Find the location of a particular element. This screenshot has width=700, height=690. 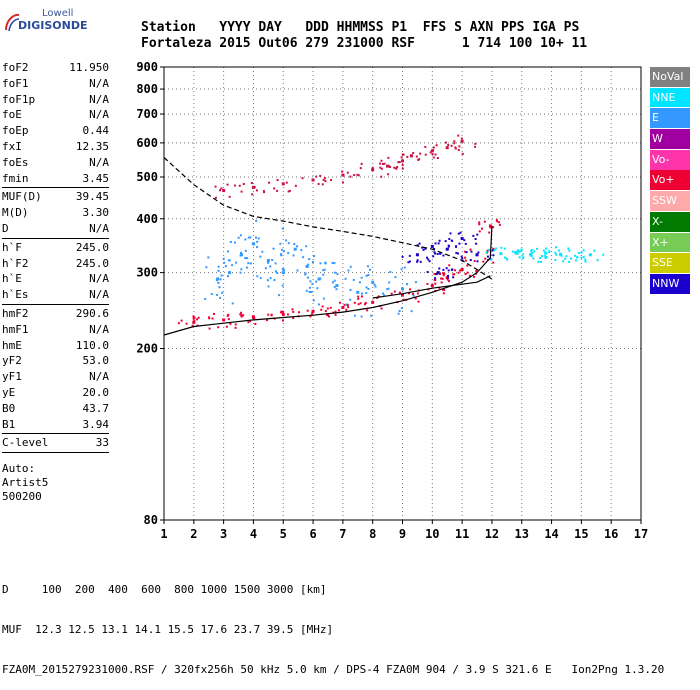

x-tick-label: 5 is located at coordinates (283, 534).